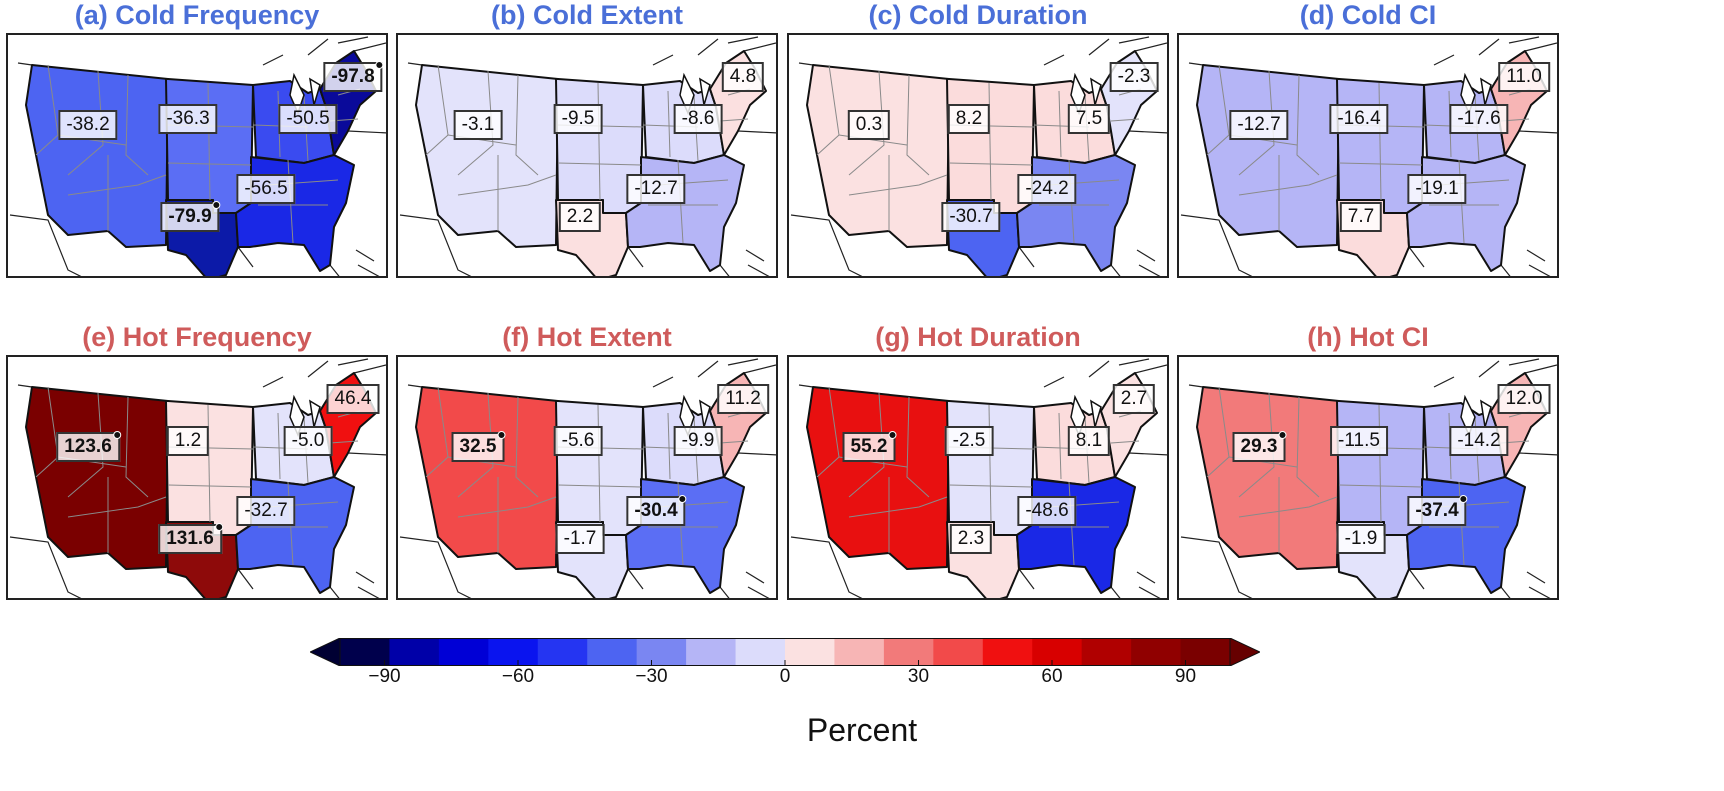 The width and height of the screenshot is (1724, 791). What do you see at coordinates (518, 676) in the screenshot?
I see `colorbar-tick-label: −60` at bounding box center [518, 676].